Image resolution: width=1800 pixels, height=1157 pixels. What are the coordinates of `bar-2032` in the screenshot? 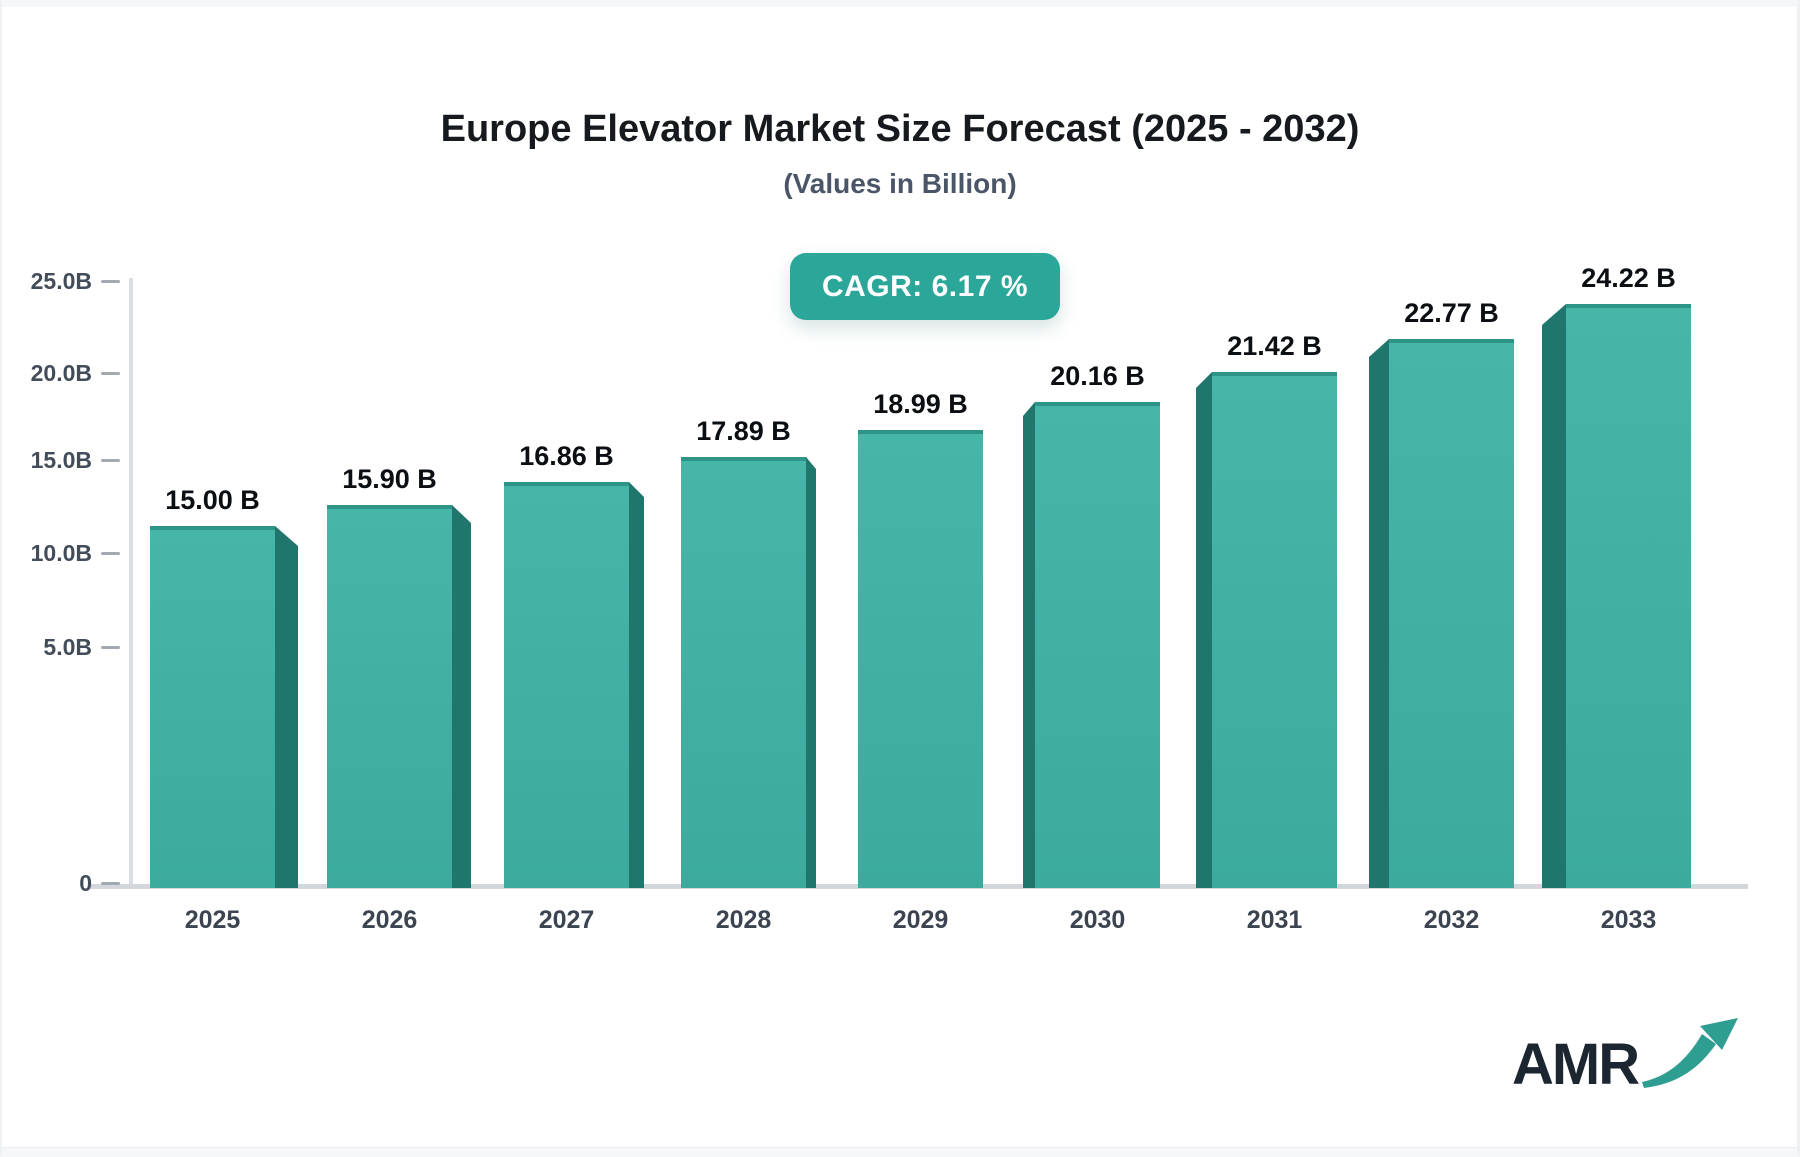 It's located at (1441, 613).